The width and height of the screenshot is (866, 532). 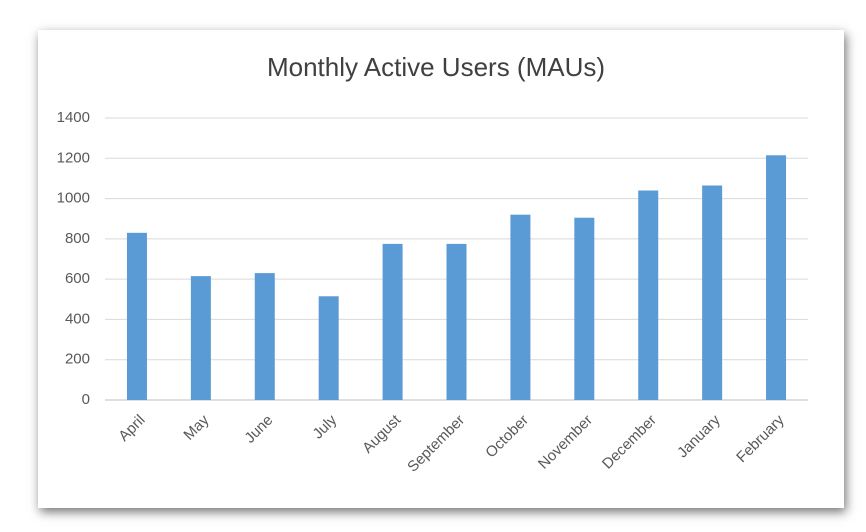 I want to click on x-tick-label: November, so click(x=565, y=442).